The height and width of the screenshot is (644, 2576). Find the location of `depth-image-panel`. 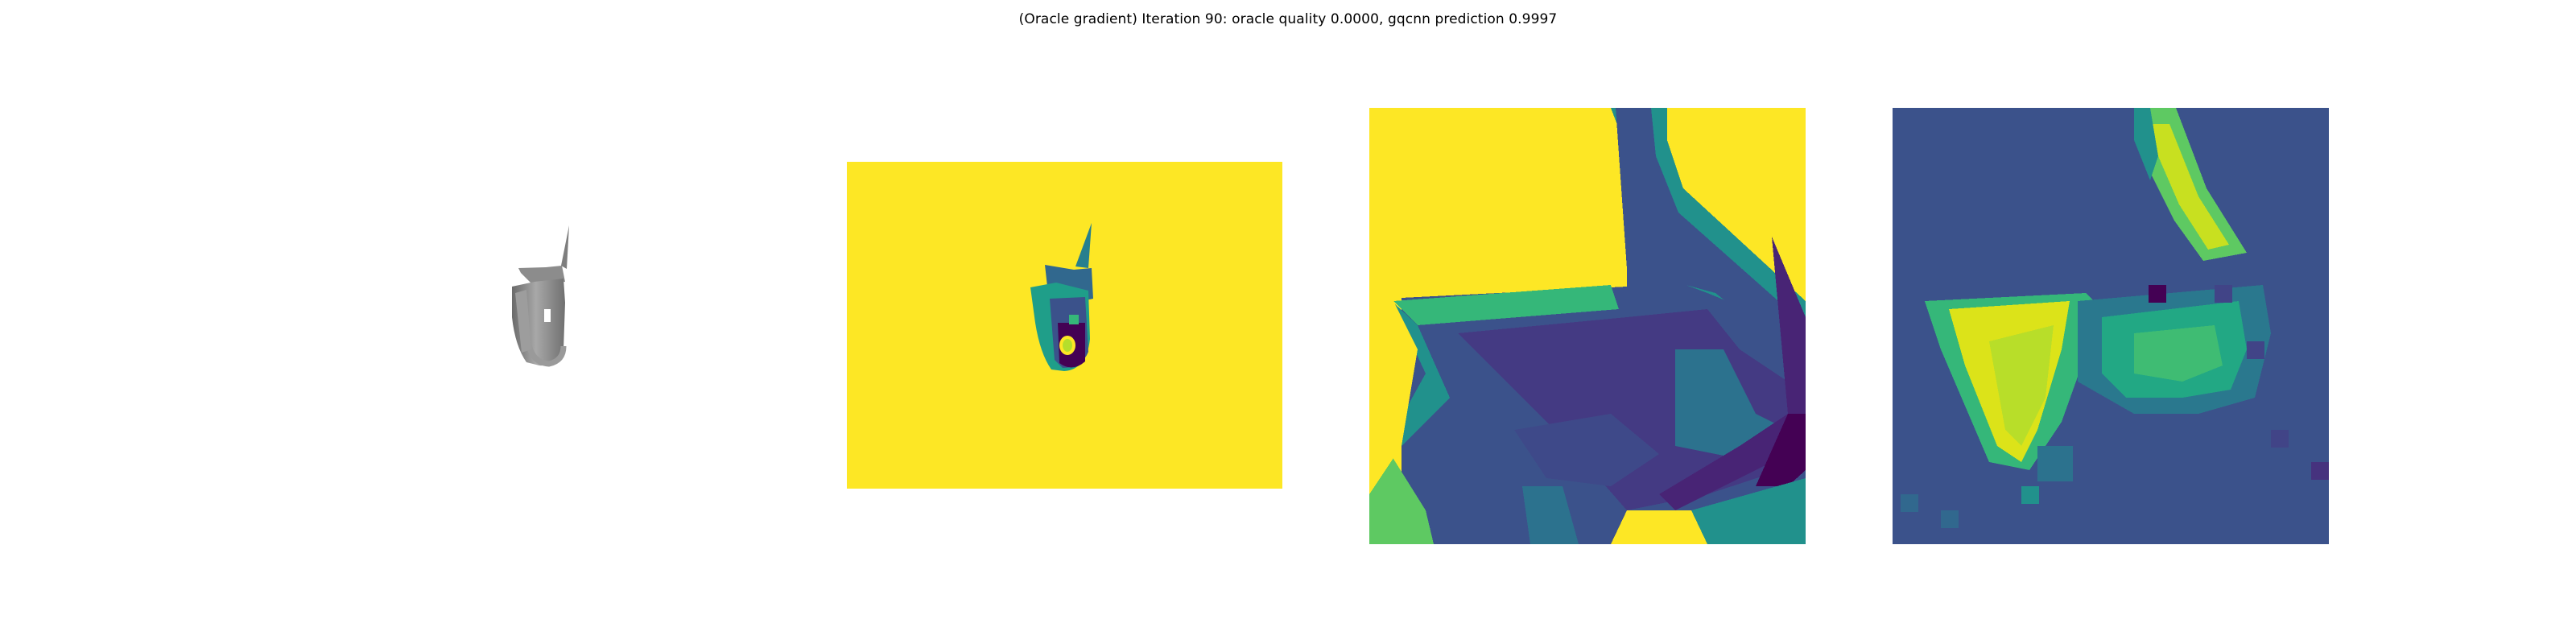

depth-image-panel is located at coordinates (1064, 325).